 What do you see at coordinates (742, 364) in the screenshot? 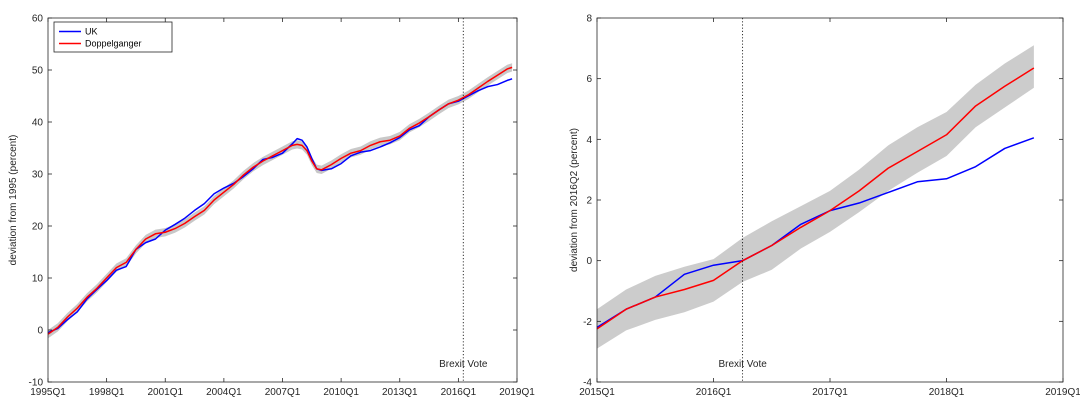
I see `chart-2-brexit-vote-annotation: Brexit Vote` at bounding box center [742, 364].